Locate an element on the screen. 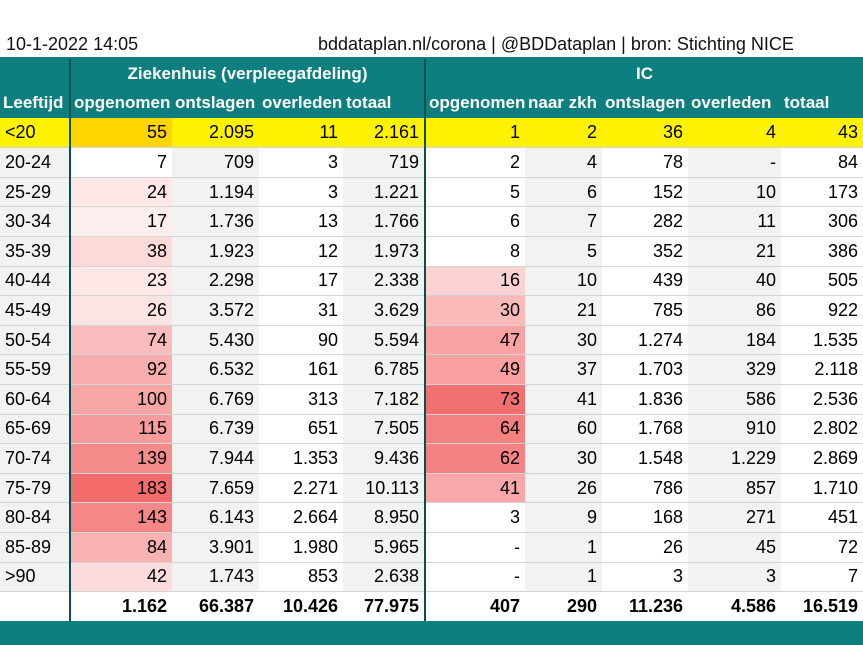 This screenshot has height=645, width=863. hosp-died-cell: 1.353 is located at coordinates (301, 458).